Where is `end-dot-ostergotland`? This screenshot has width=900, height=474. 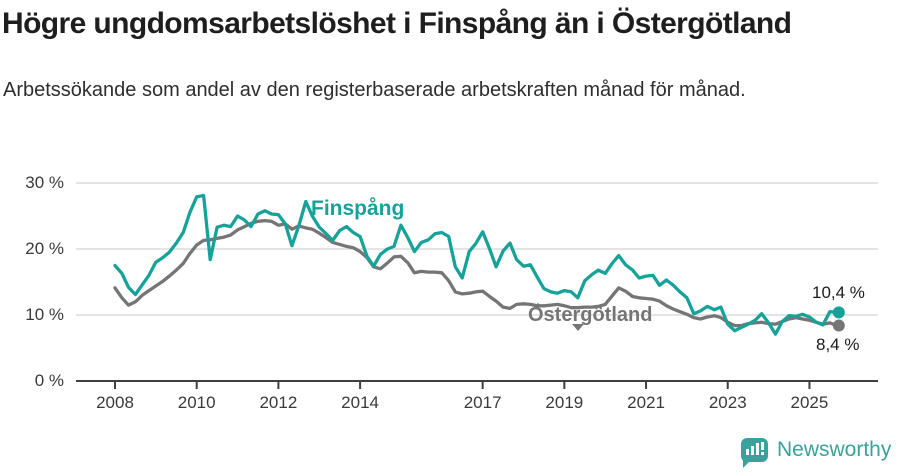 end-dot-ostergotland is located at coordinates (838, 325).